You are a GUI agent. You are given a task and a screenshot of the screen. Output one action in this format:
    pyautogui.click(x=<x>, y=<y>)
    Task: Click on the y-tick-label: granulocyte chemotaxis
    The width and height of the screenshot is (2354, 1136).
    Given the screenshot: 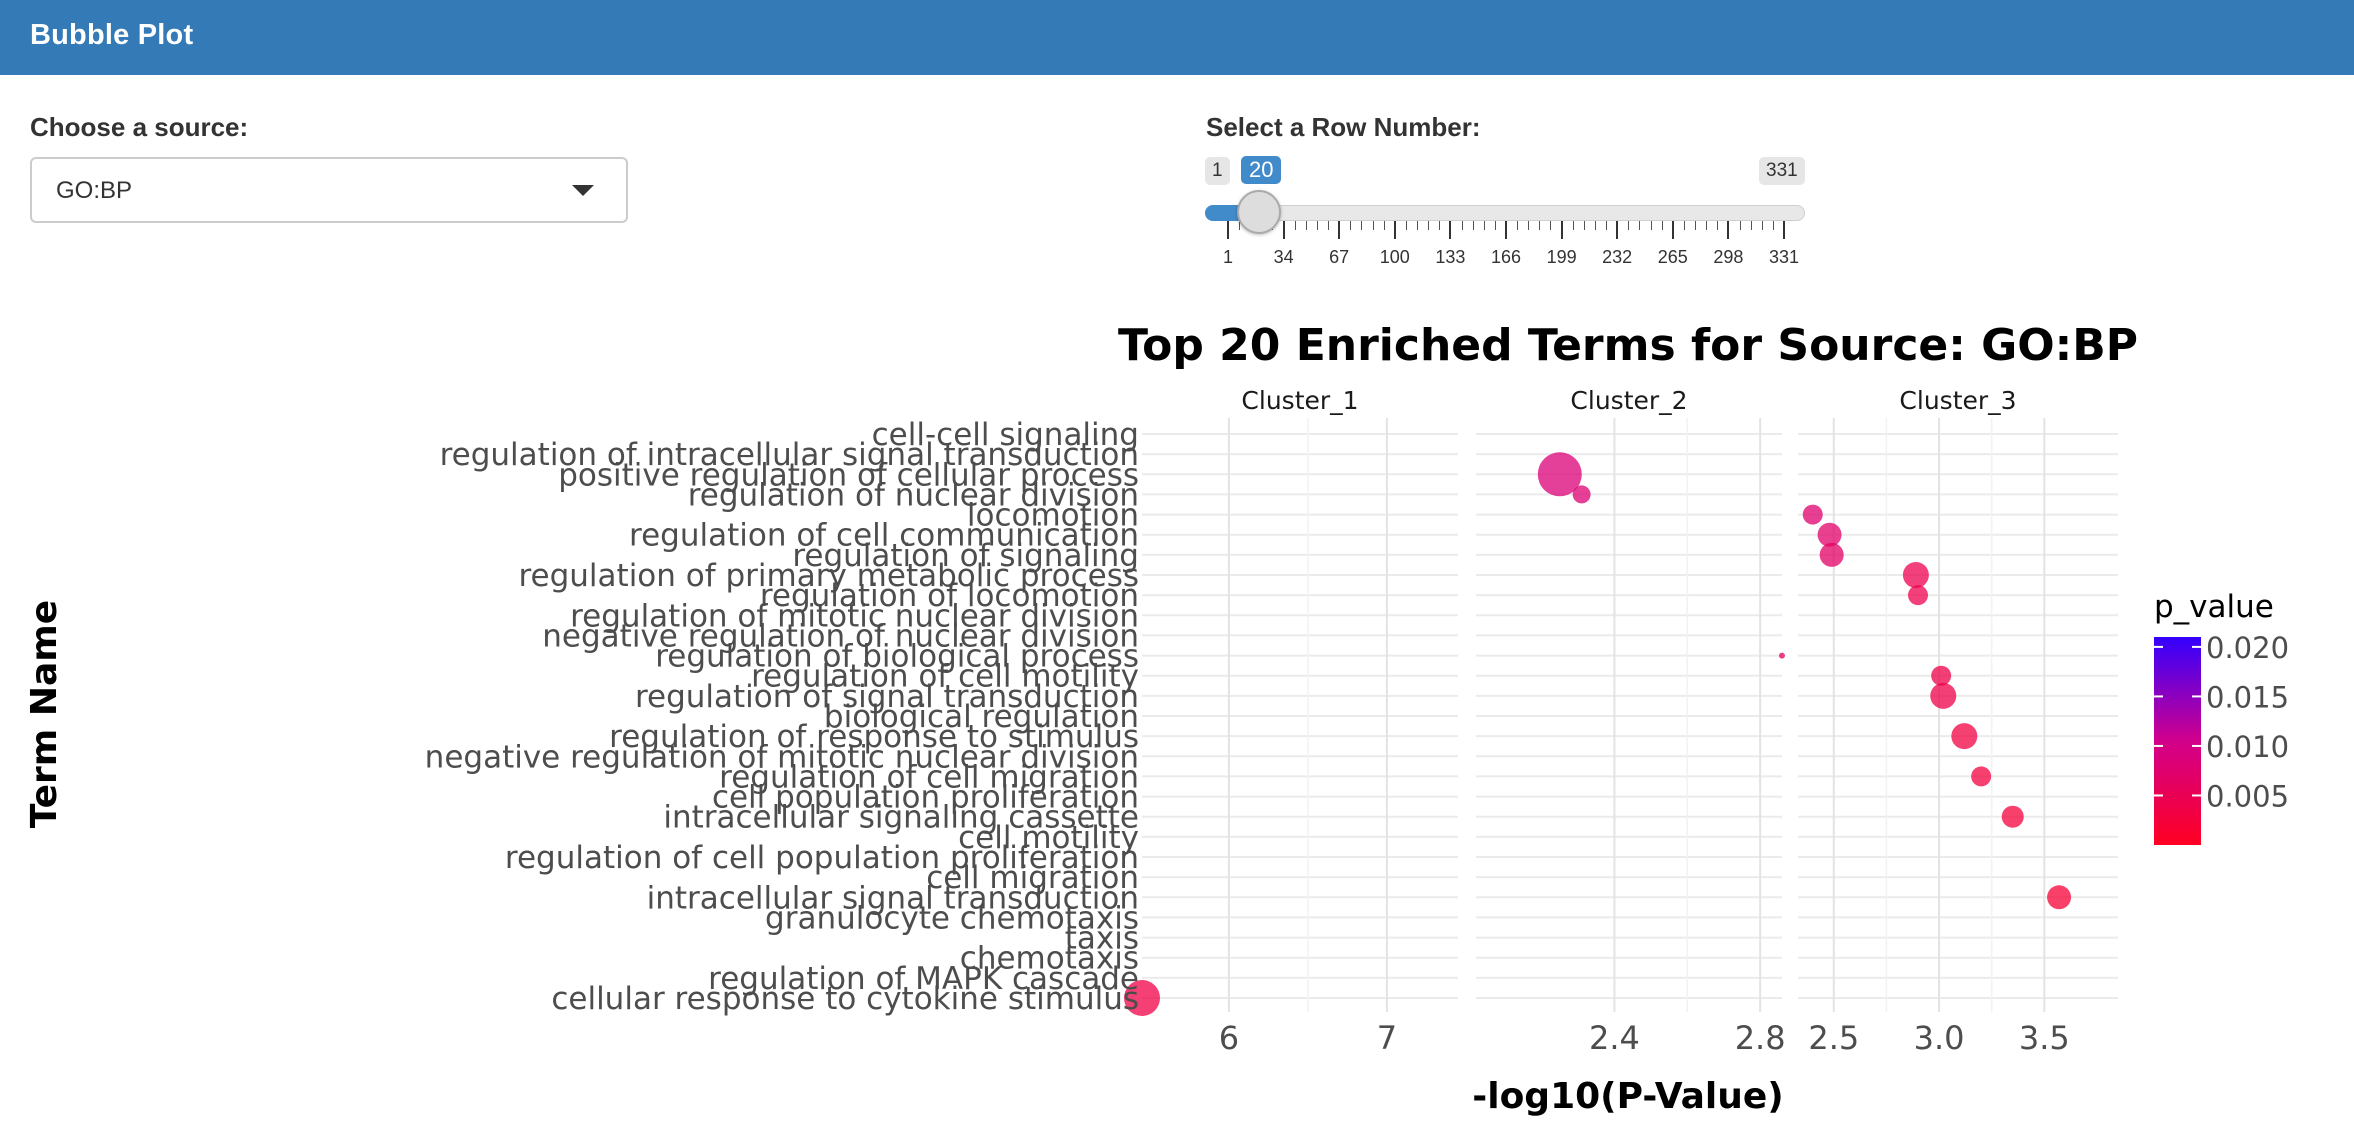 What is the action you would take?
    pyautogui.click(x=952, y=918)
    